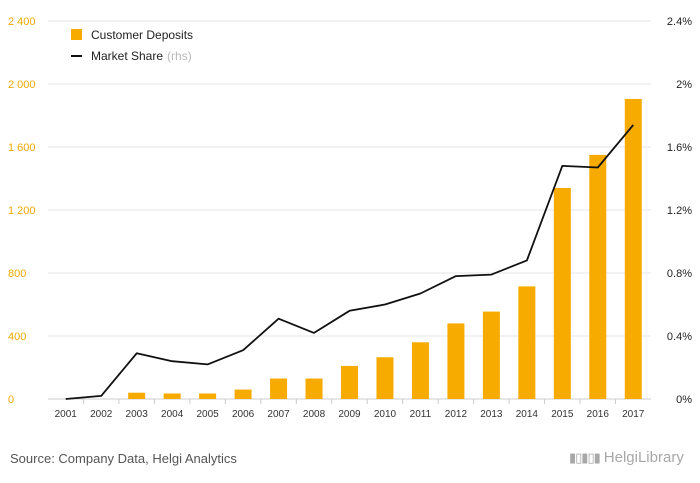  I want to click on y-left-tick-label: 2 400, so click(22, 22).